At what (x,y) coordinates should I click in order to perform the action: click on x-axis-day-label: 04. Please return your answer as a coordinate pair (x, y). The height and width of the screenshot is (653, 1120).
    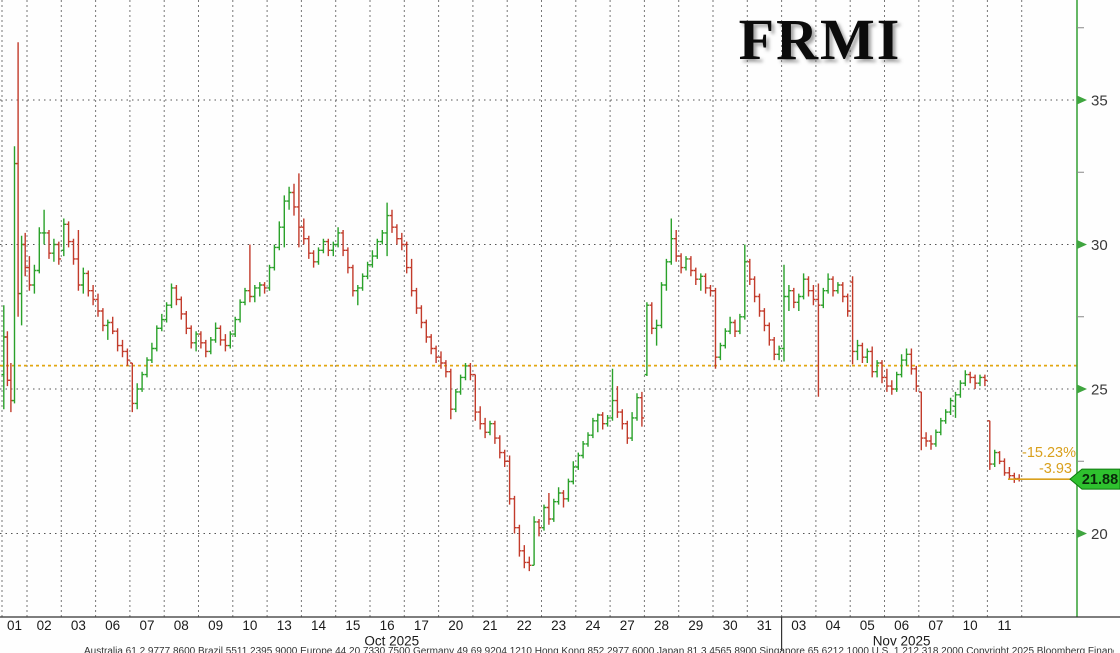
    Looking at the image, I should click on (833, 625).